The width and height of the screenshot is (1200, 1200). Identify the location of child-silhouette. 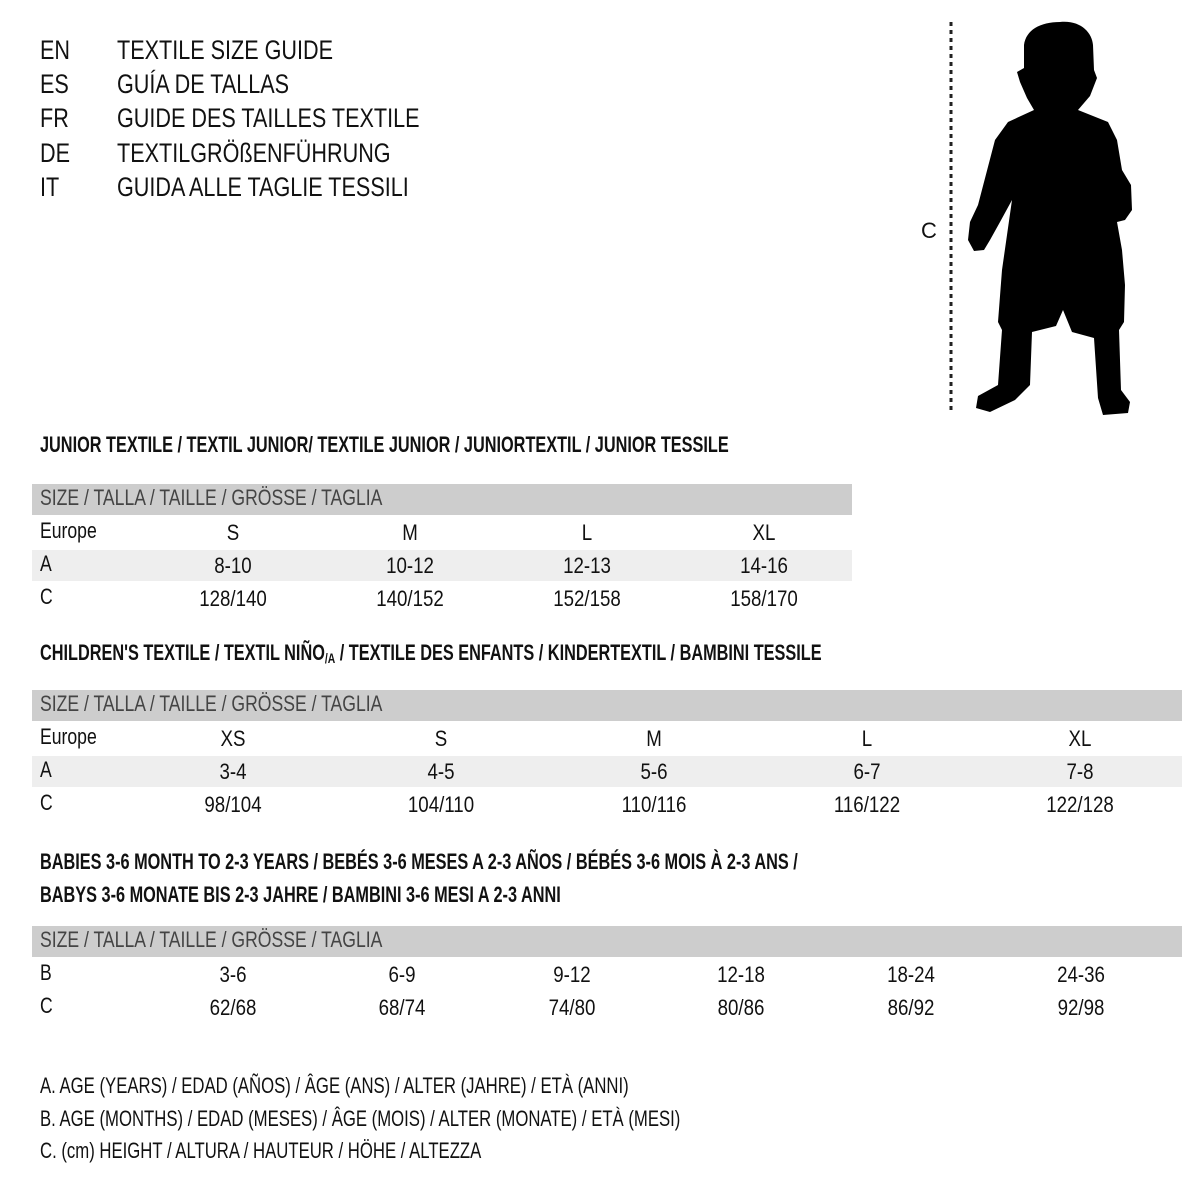
(1050, 218).